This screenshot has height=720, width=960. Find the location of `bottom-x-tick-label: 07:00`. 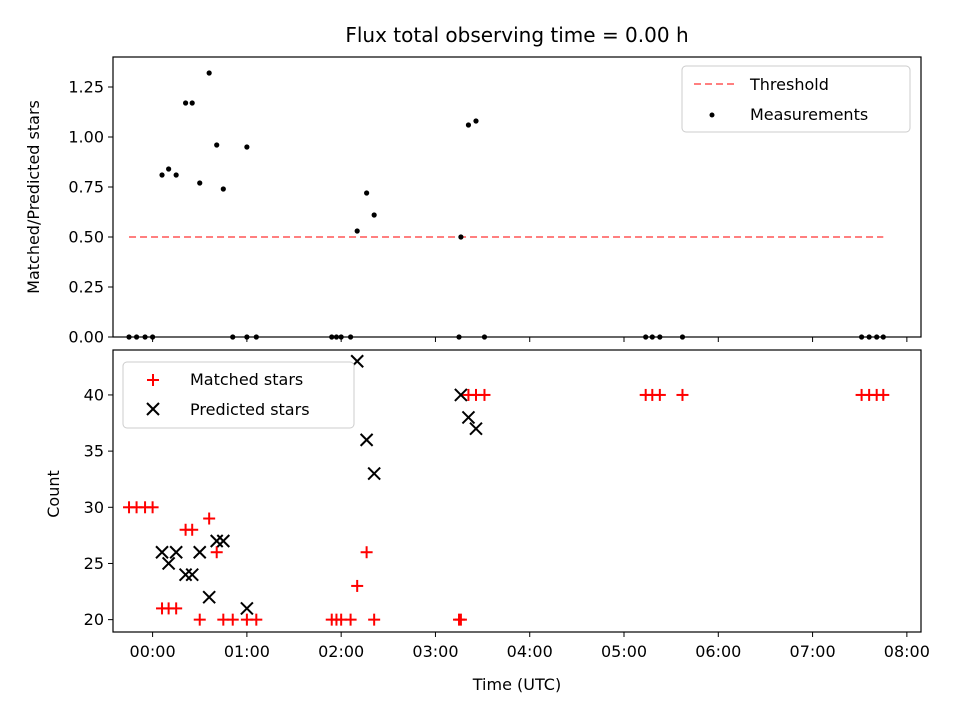

bottom-x-tick-label: 07:00 is located at coordinates (813, 651).